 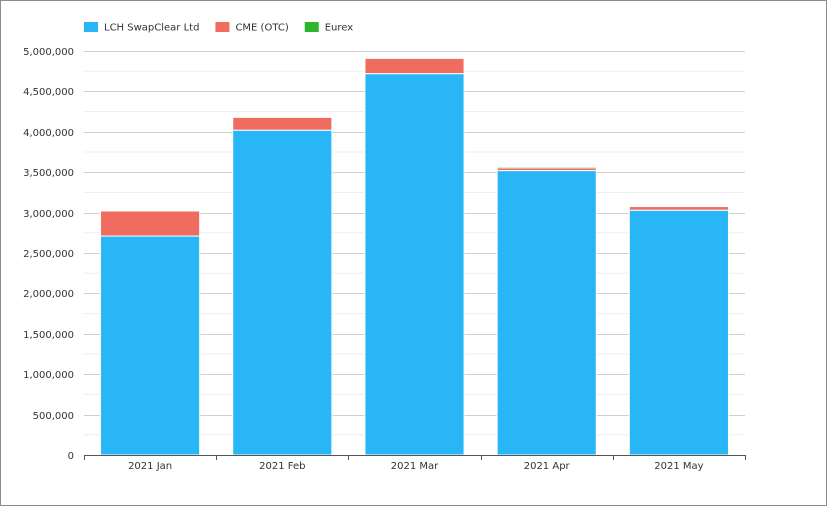 I want to click on y-tick-label: 1,000,000, so click(x=48, y=375).